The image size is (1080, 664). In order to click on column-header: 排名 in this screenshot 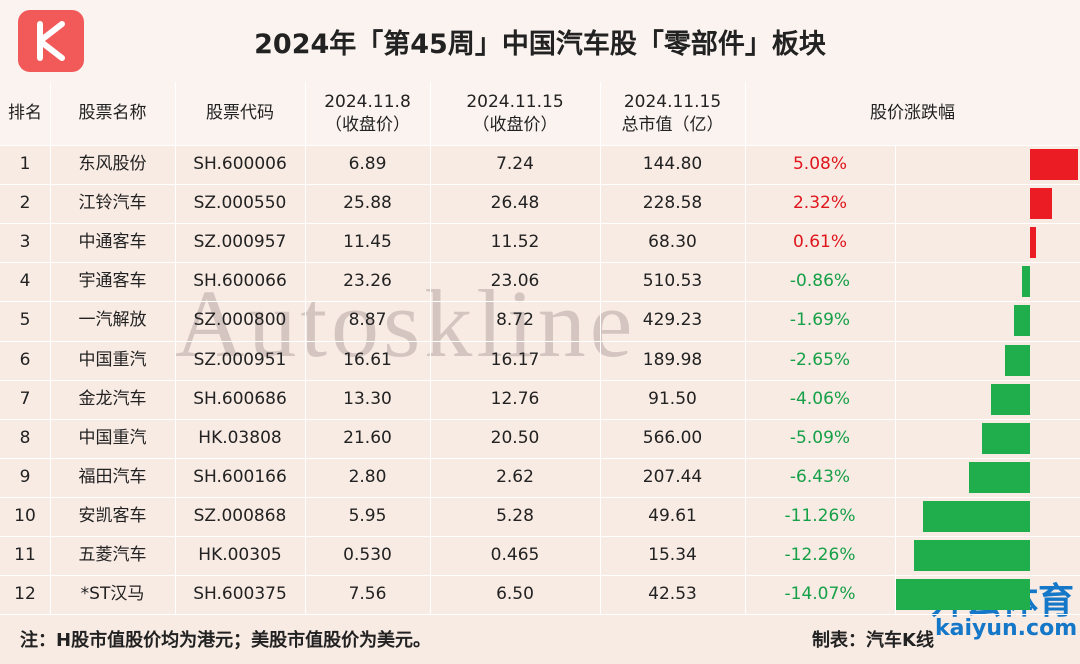, I will do `click(25, 113)`.